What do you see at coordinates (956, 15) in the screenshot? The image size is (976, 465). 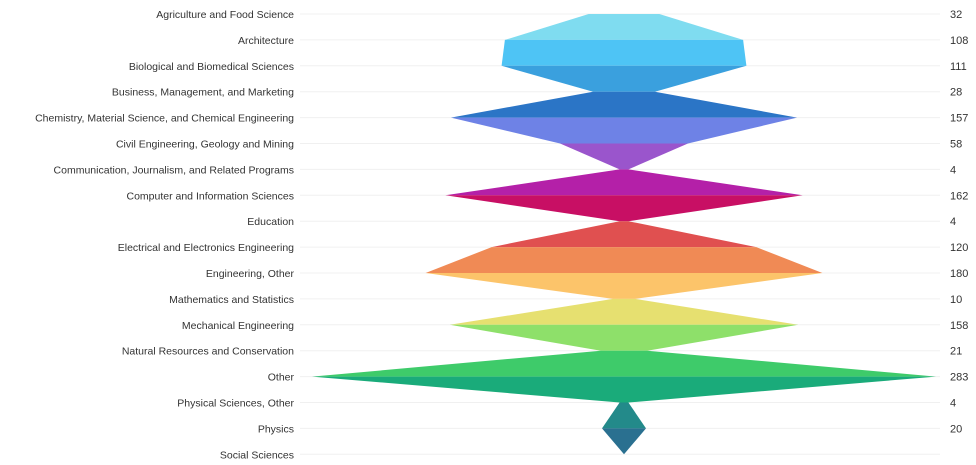 I see `value-label: 32` at bounding box center [956, 15].